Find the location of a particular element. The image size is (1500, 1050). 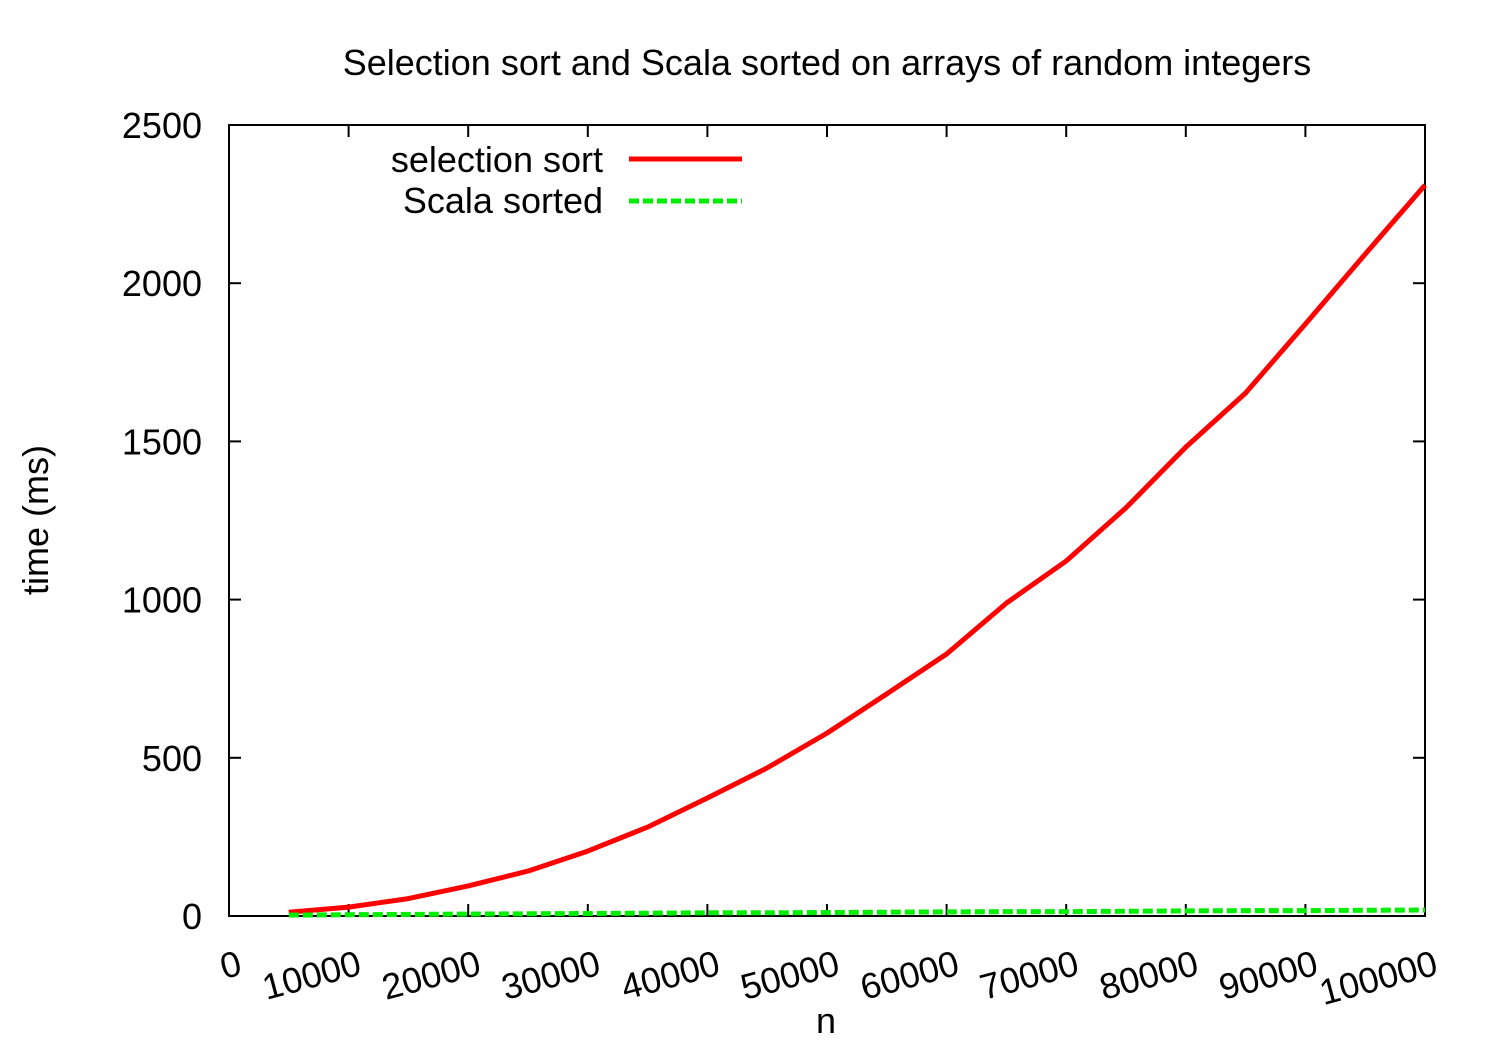

y-tick-label: 0 is located at coordinates (192, 916).